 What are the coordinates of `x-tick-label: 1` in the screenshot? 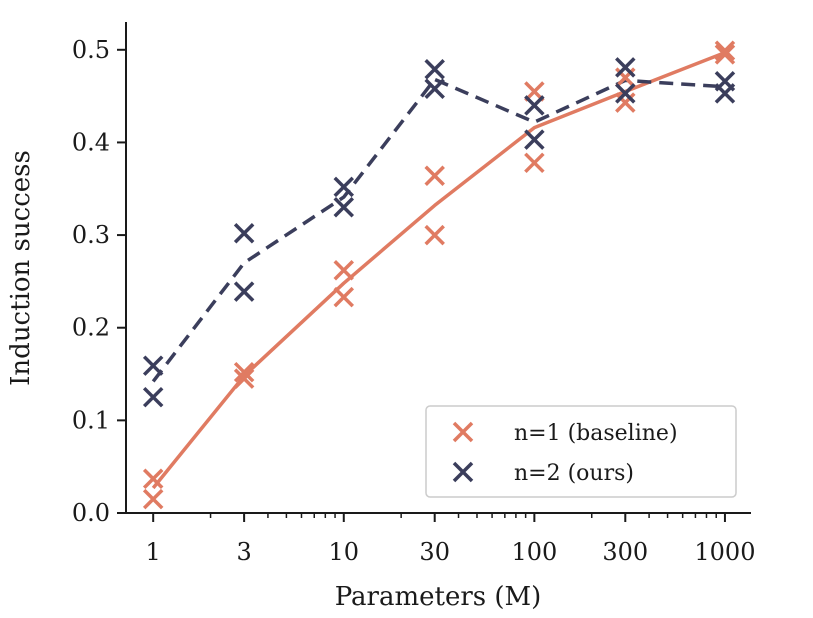 It's located at (153, 552).